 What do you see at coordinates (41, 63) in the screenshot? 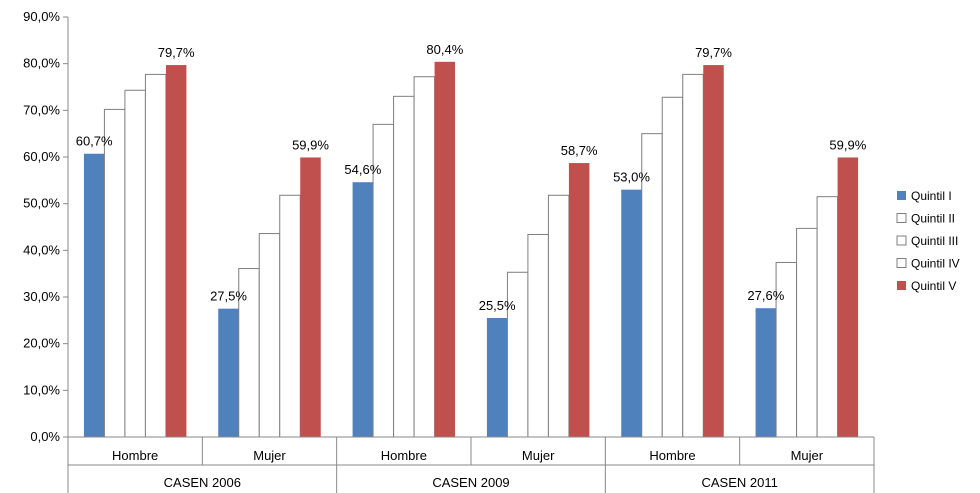
I see `y-tick-label: 80,0%` at bounding box center [41, 63].